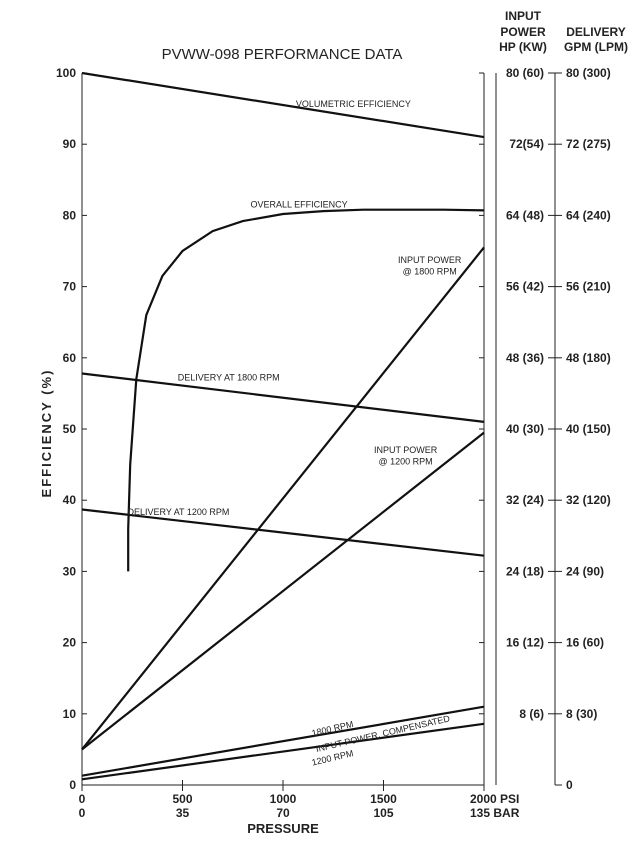  Describe the element at coordinates (70, 643) in the screenshot. I see `y-tick-label: 20` at that location.